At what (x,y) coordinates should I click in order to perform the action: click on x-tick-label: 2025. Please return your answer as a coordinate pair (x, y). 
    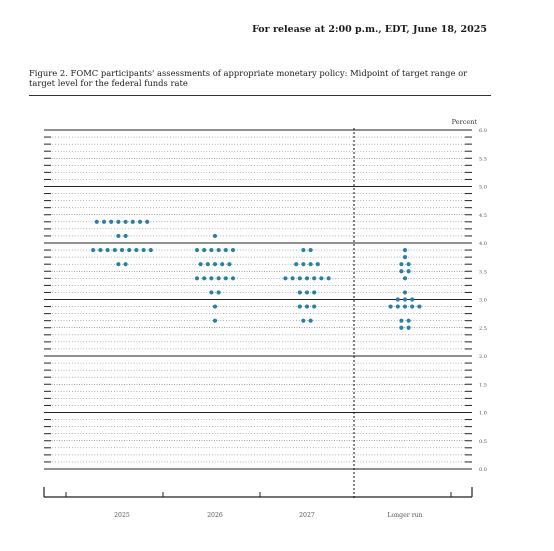
    Looking at the image, I should click on (122, 515).